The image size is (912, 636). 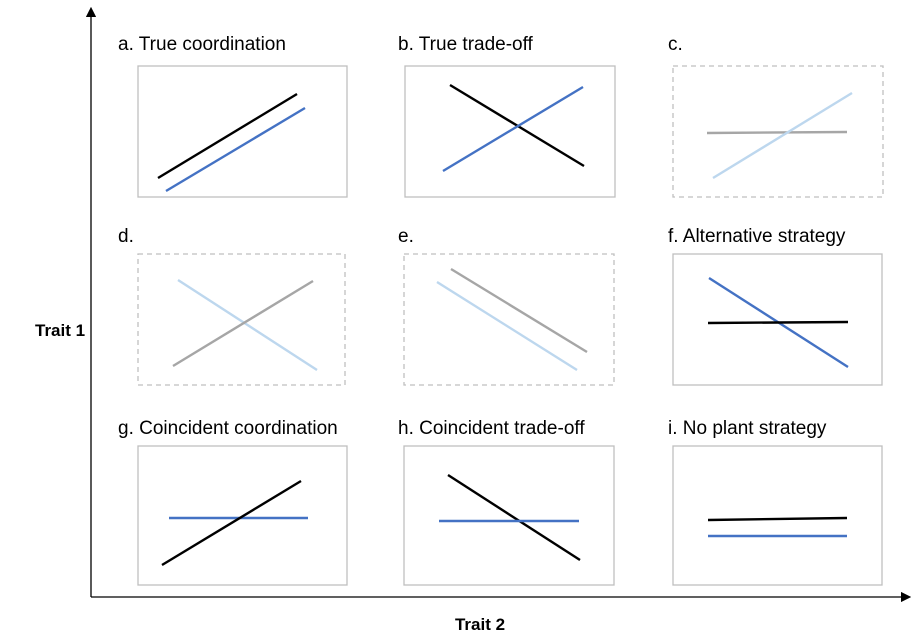 I want to click on panel-f, so click(x=777, y=319).